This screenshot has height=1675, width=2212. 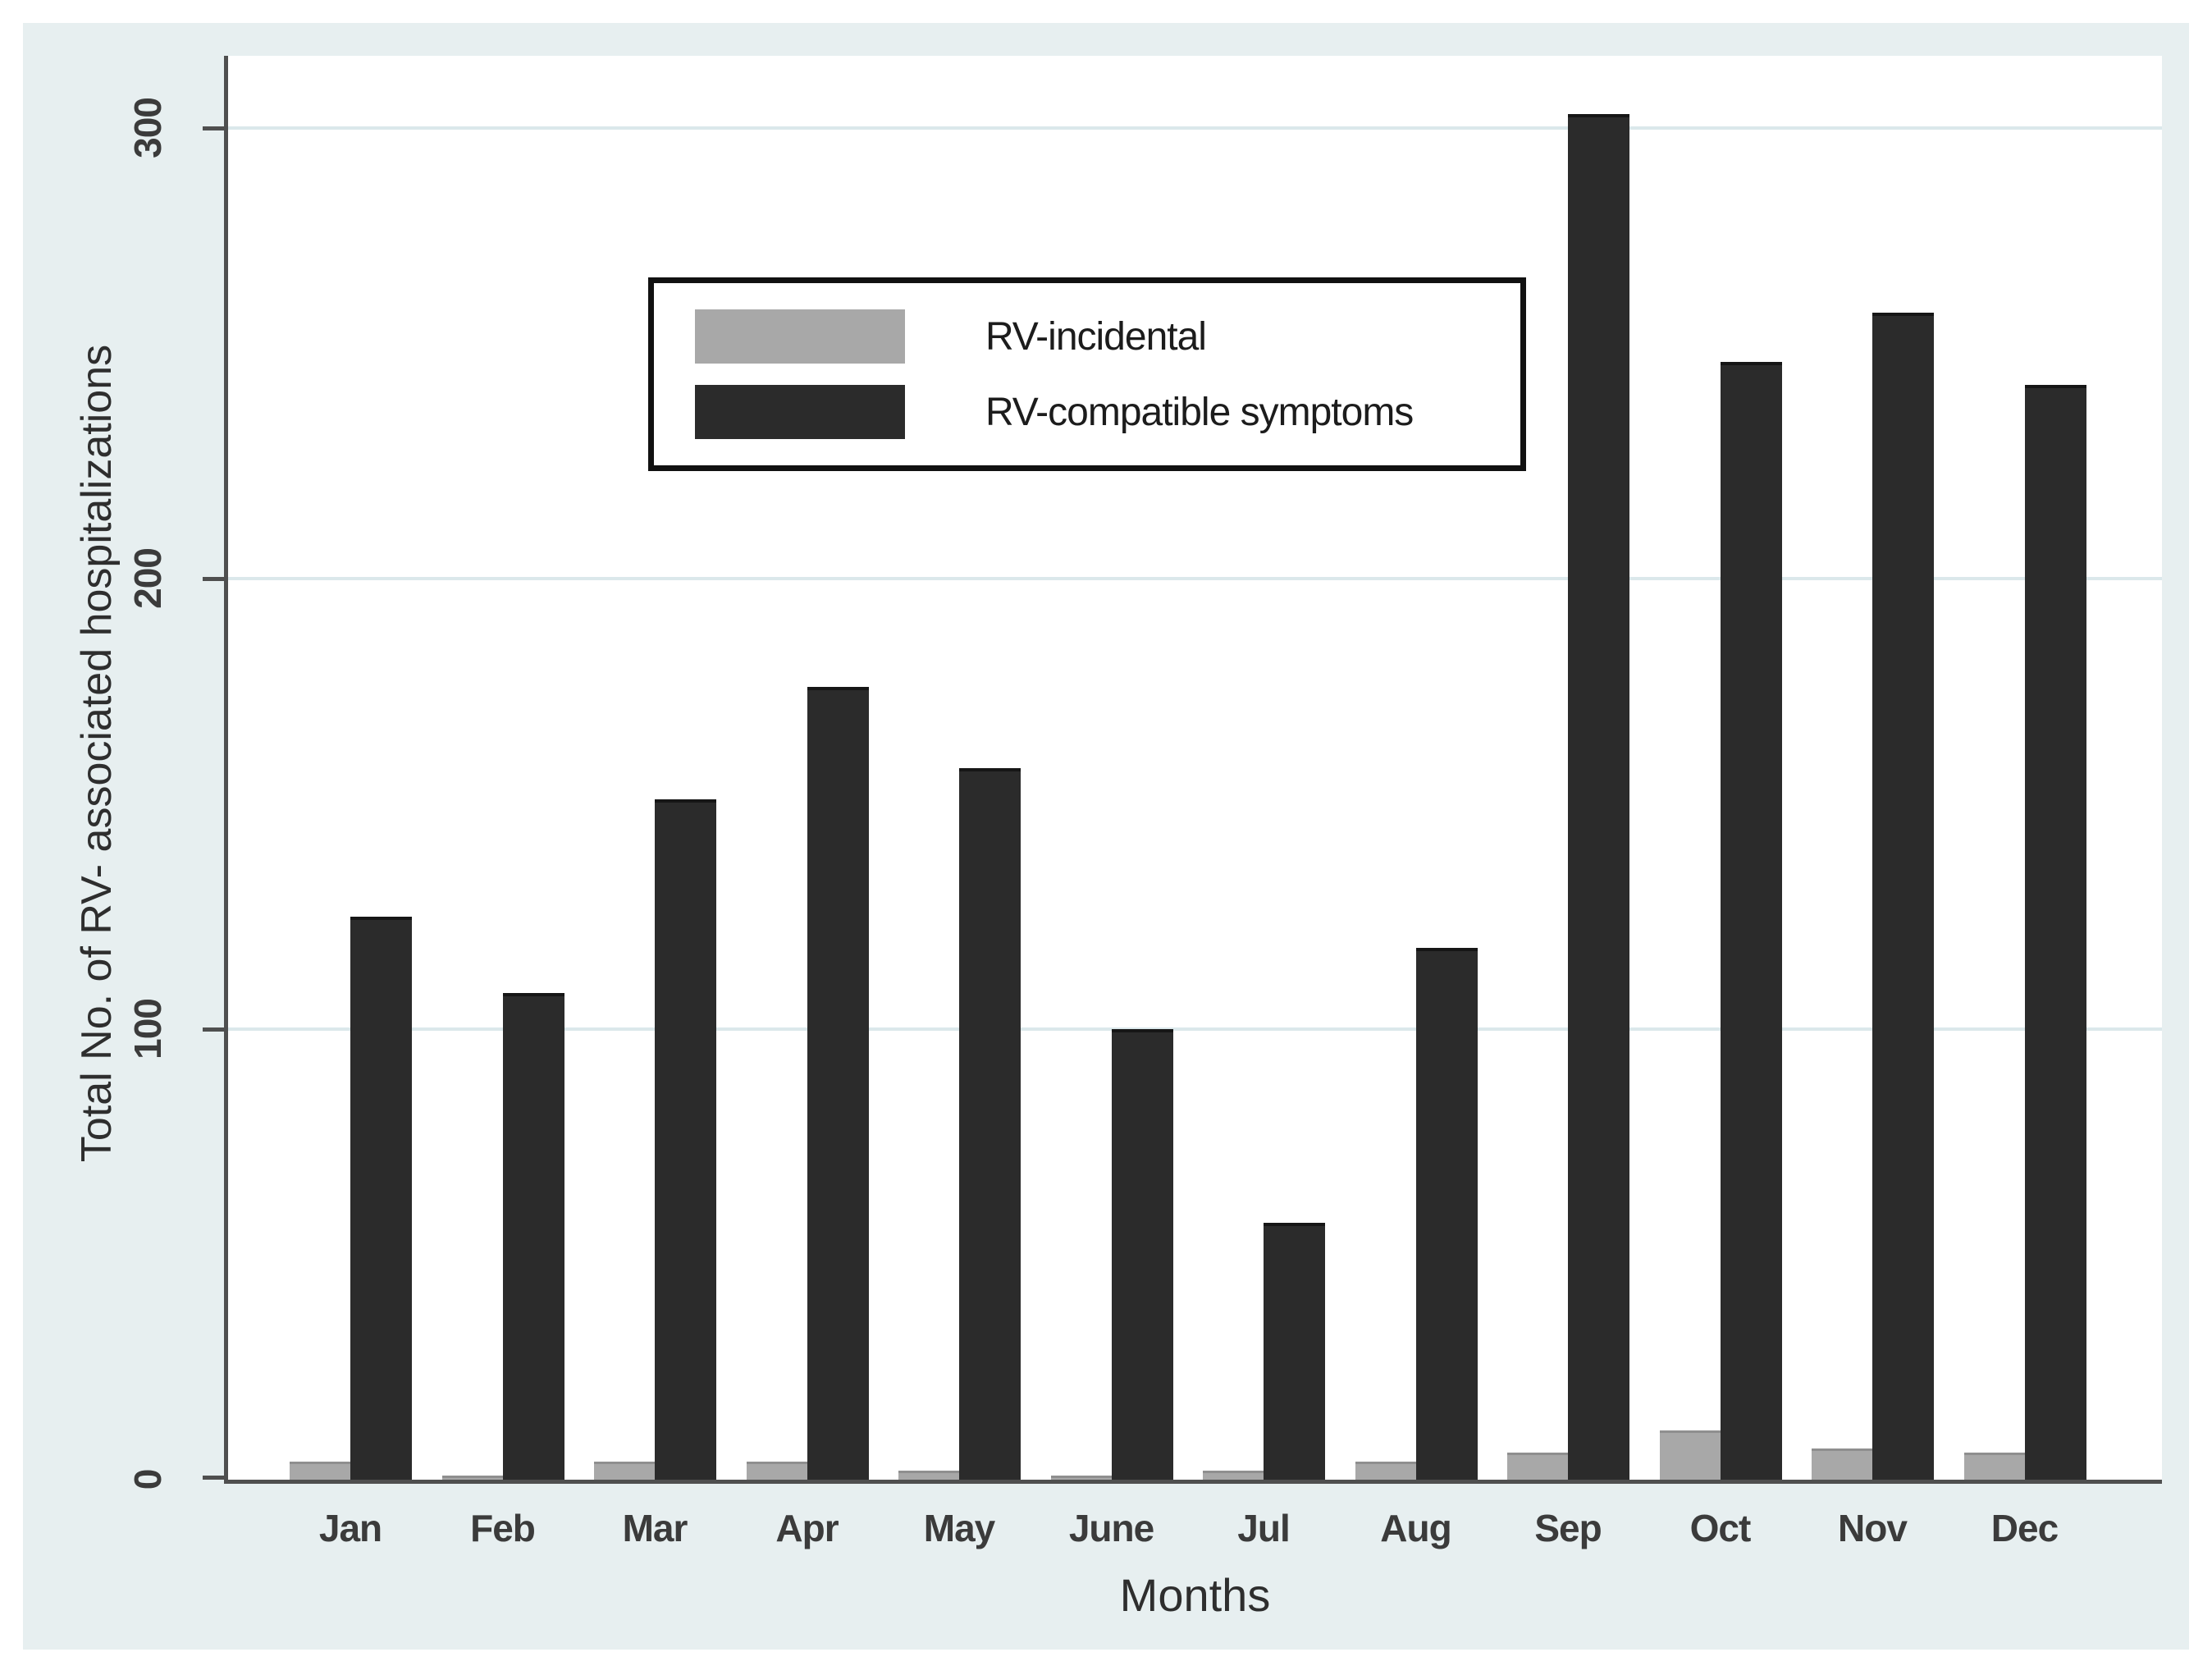 What do you see at coordinates (1142, 1254) in the screenshot?
I see `bar-rv-compatible-symptoms-june` at bounding box center [1142, 1254].